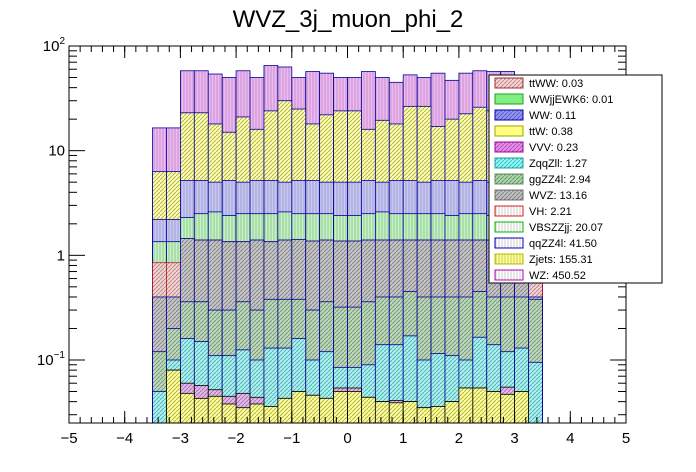  I want to click on x-tick-label: −1, so click(291, 438).